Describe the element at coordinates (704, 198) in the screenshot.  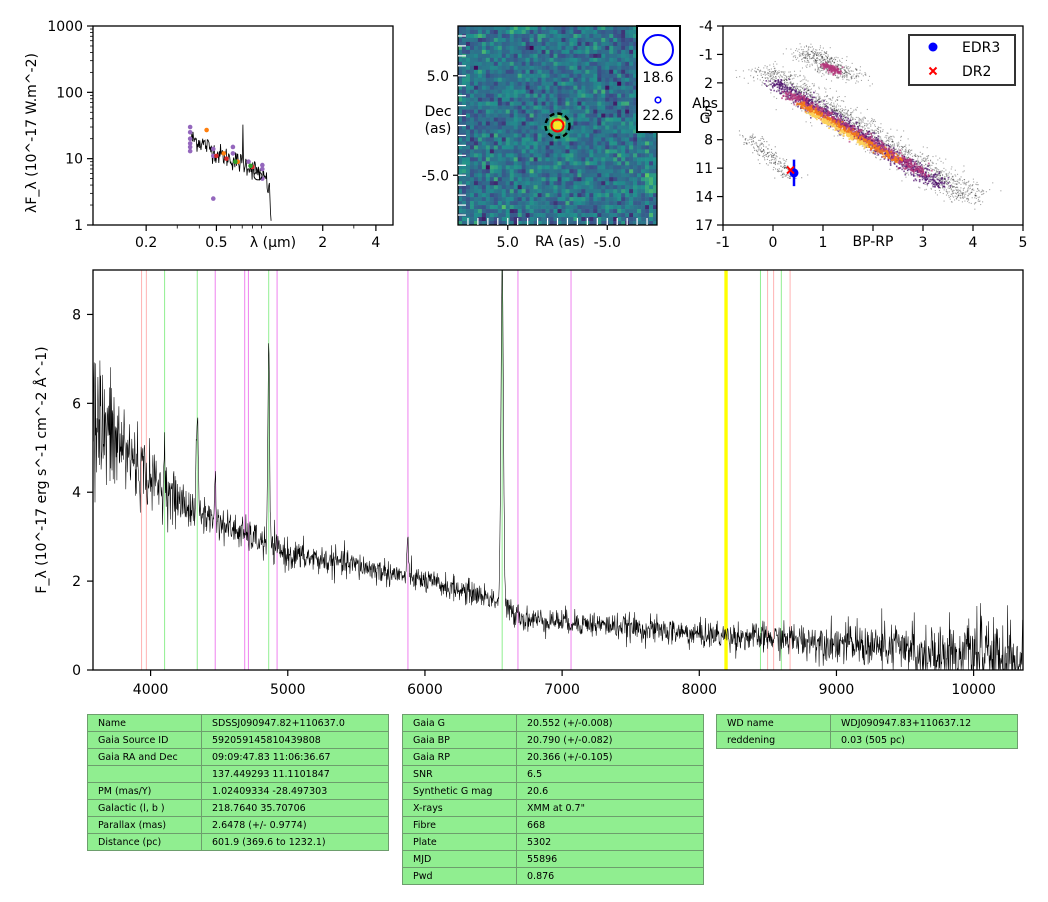
I see `hr-y-tick-label: 14` at that location.